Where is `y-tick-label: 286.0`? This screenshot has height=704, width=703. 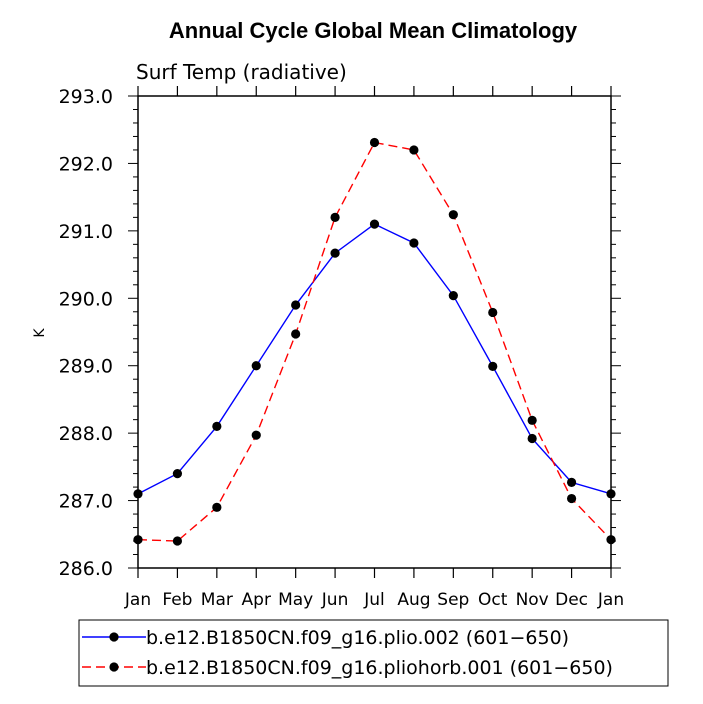
y-tick-label: 286.0 is located at coordinates (86, 569).